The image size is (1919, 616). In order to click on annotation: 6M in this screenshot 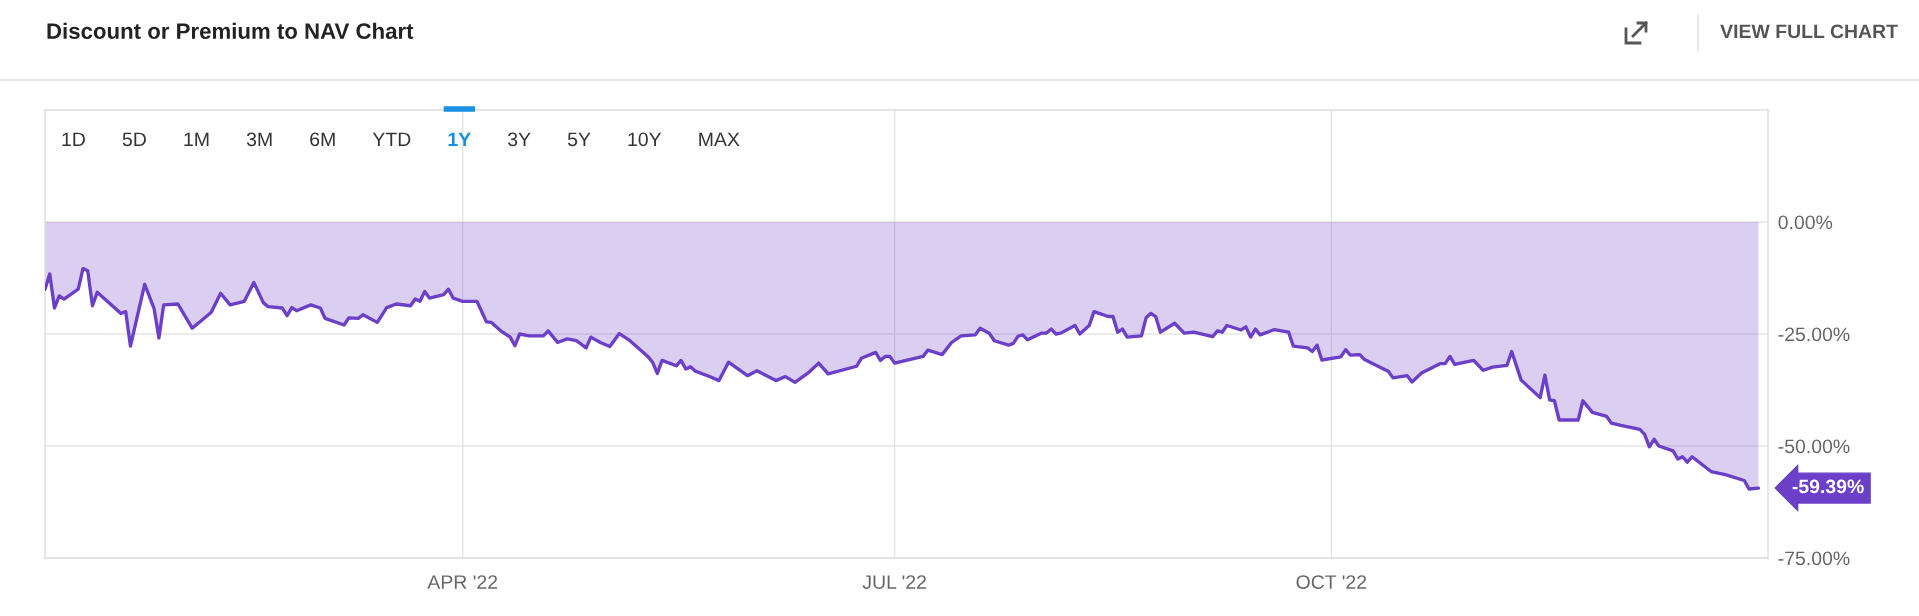, I will do `click(322, 139)`.